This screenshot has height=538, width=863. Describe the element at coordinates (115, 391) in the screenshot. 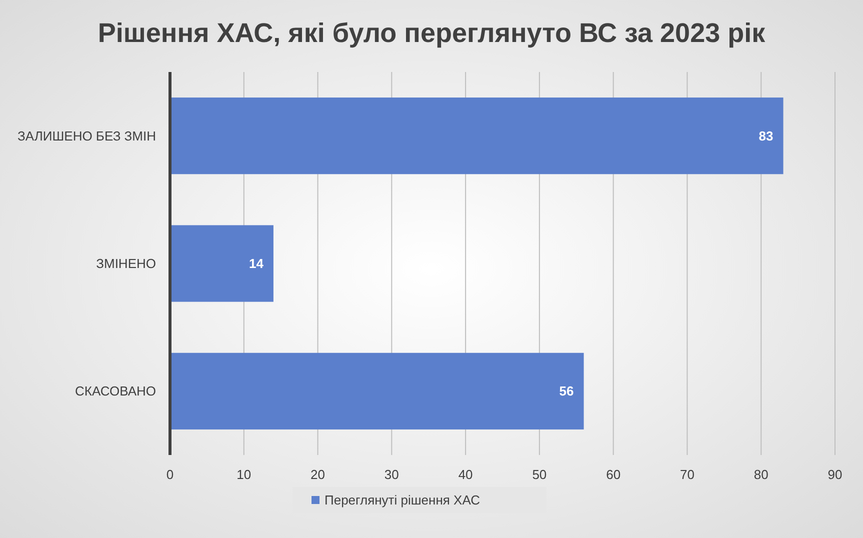

I see `y-tick-label: СКАСОВАНО` at that location.